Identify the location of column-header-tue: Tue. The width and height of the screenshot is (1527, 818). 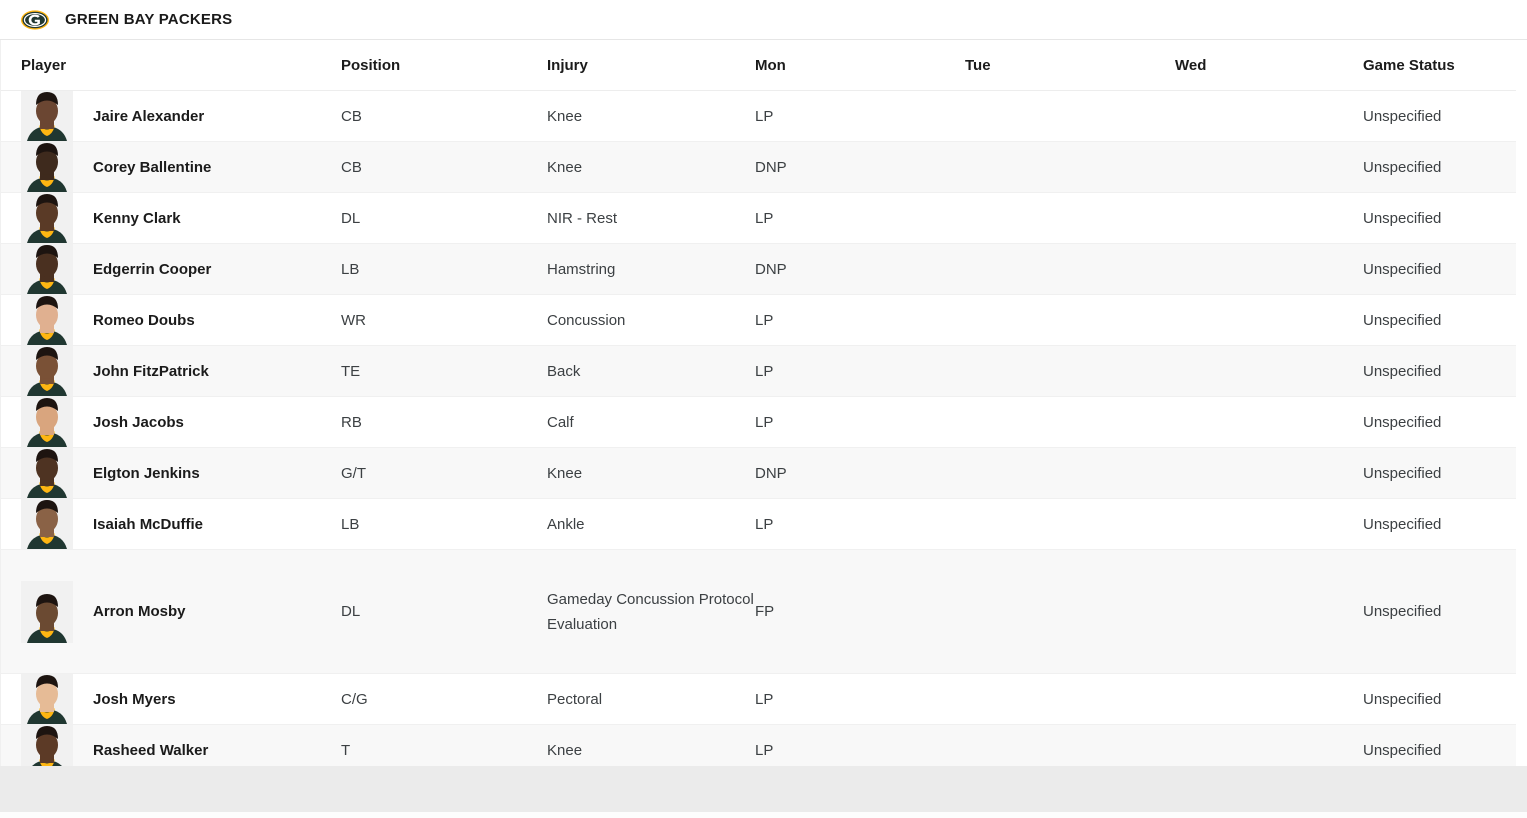
(1070, 65).